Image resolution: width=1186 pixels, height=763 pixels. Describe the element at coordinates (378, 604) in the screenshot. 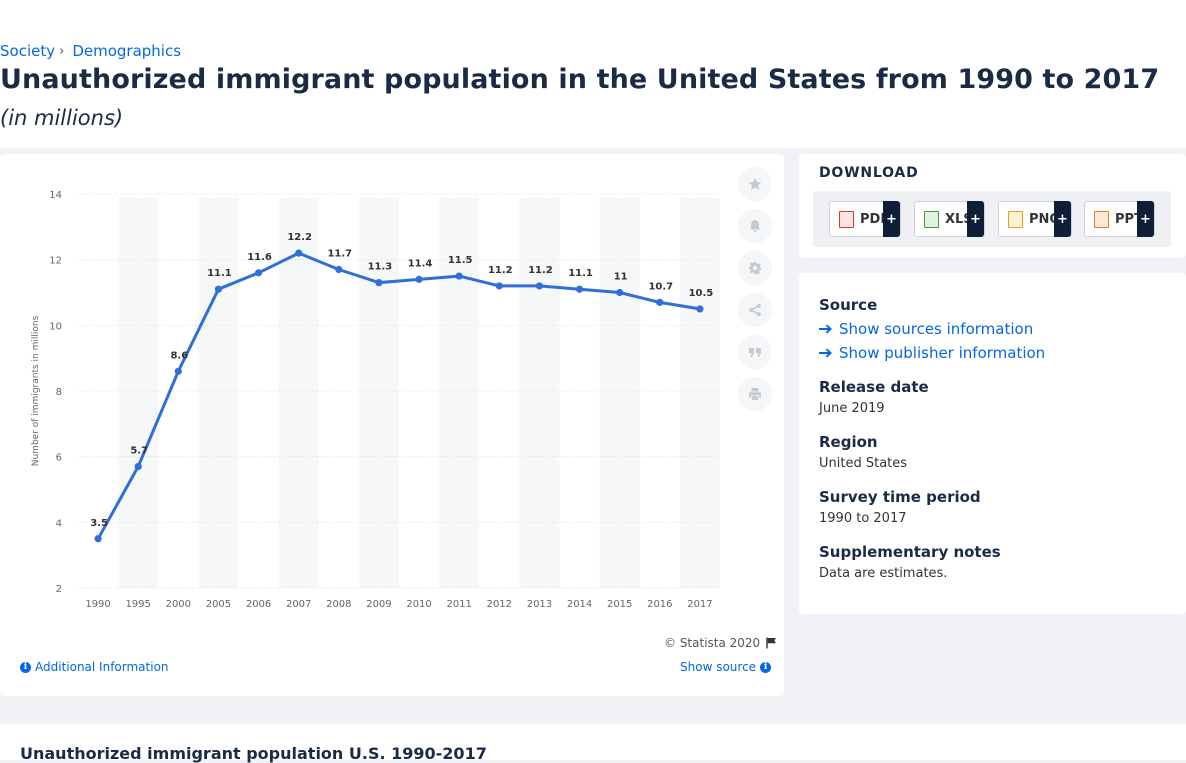

I see `x-tick-label: 2009` at that location.